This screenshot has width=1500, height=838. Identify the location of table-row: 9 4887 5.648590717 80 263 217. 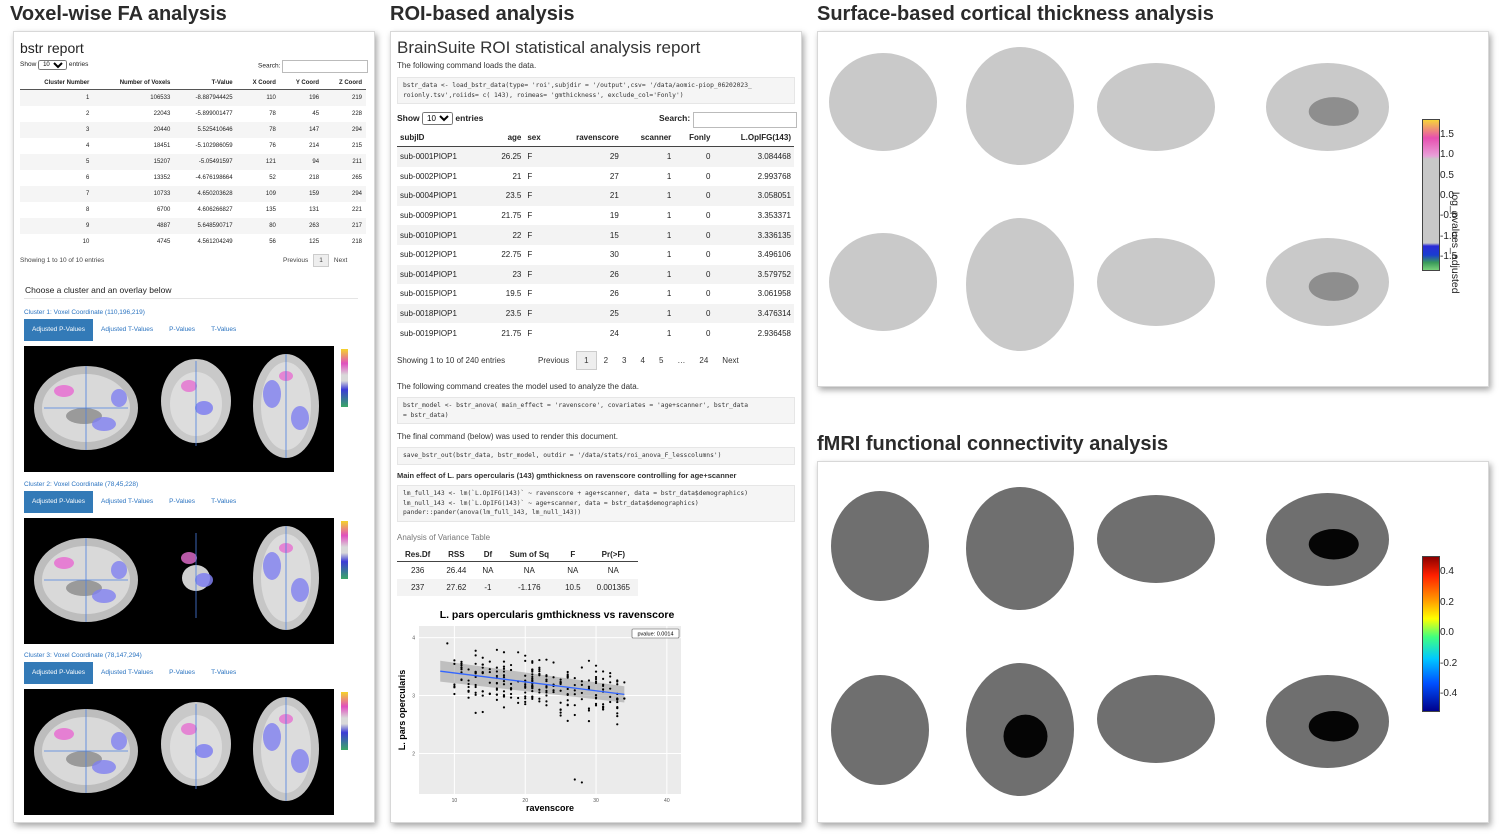
(193, 226).